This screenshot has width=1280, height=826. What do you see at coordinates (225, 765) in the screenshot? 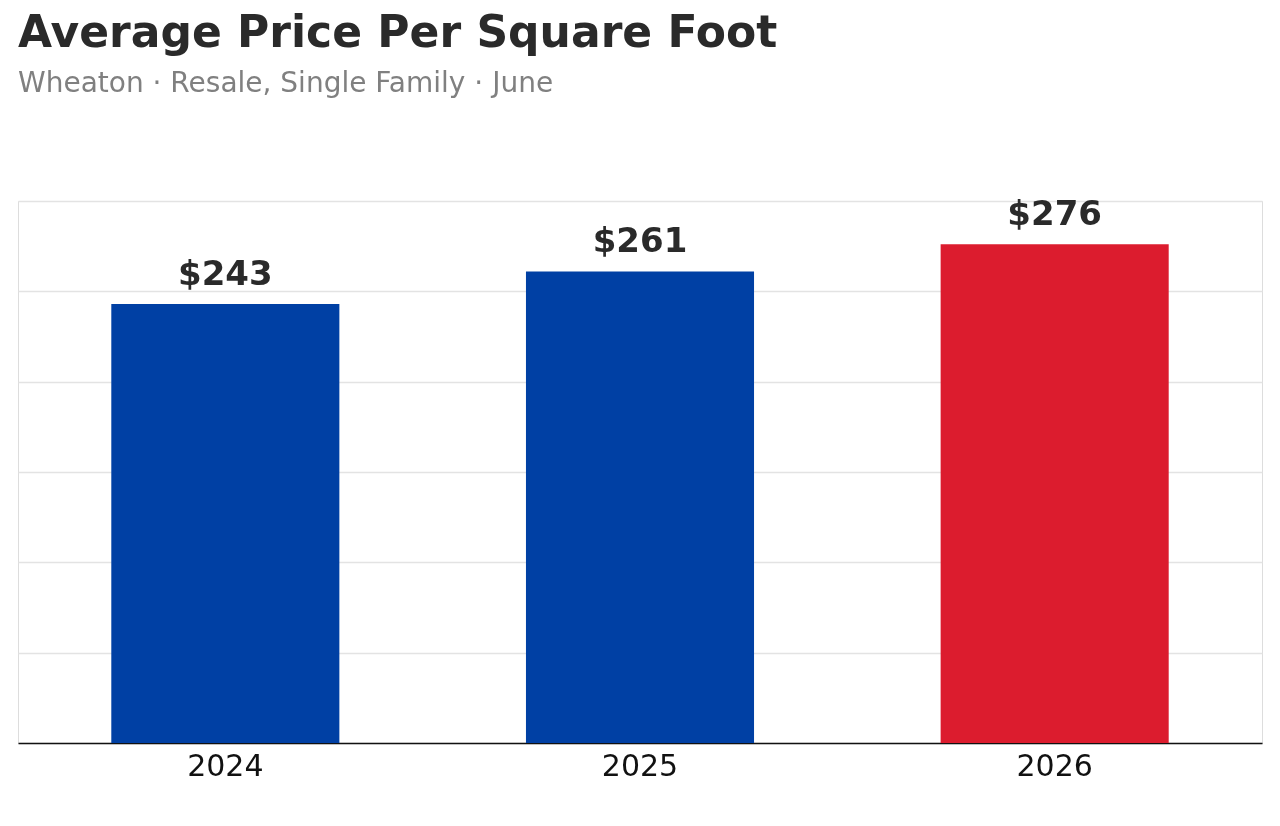
I see `x-tick-label: 2024` at bounding box center [225, 765].